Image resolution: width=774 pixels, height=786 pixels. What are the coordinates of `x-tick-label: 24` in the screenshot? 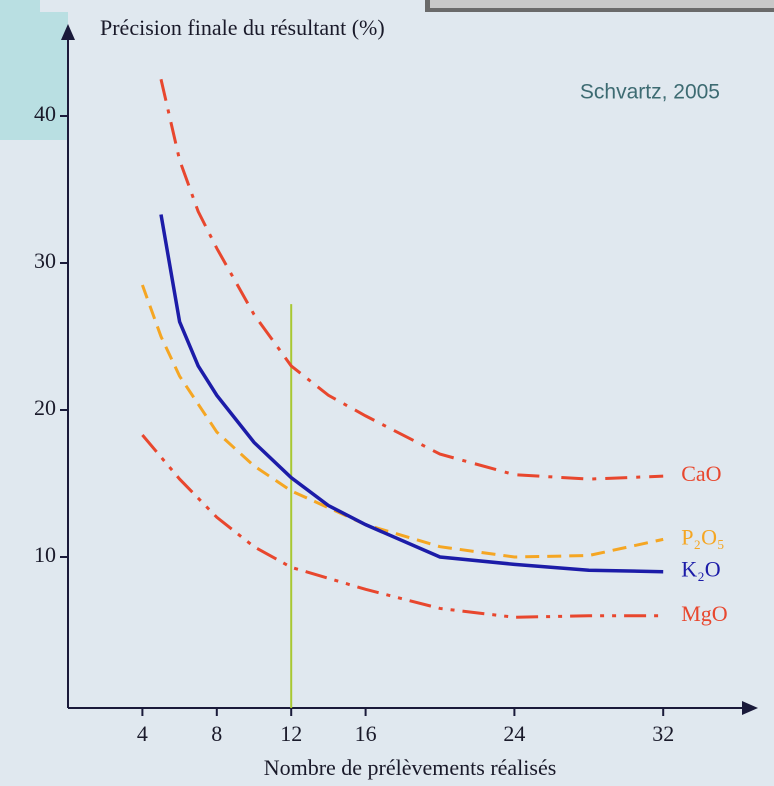 It's located at (514, 733).